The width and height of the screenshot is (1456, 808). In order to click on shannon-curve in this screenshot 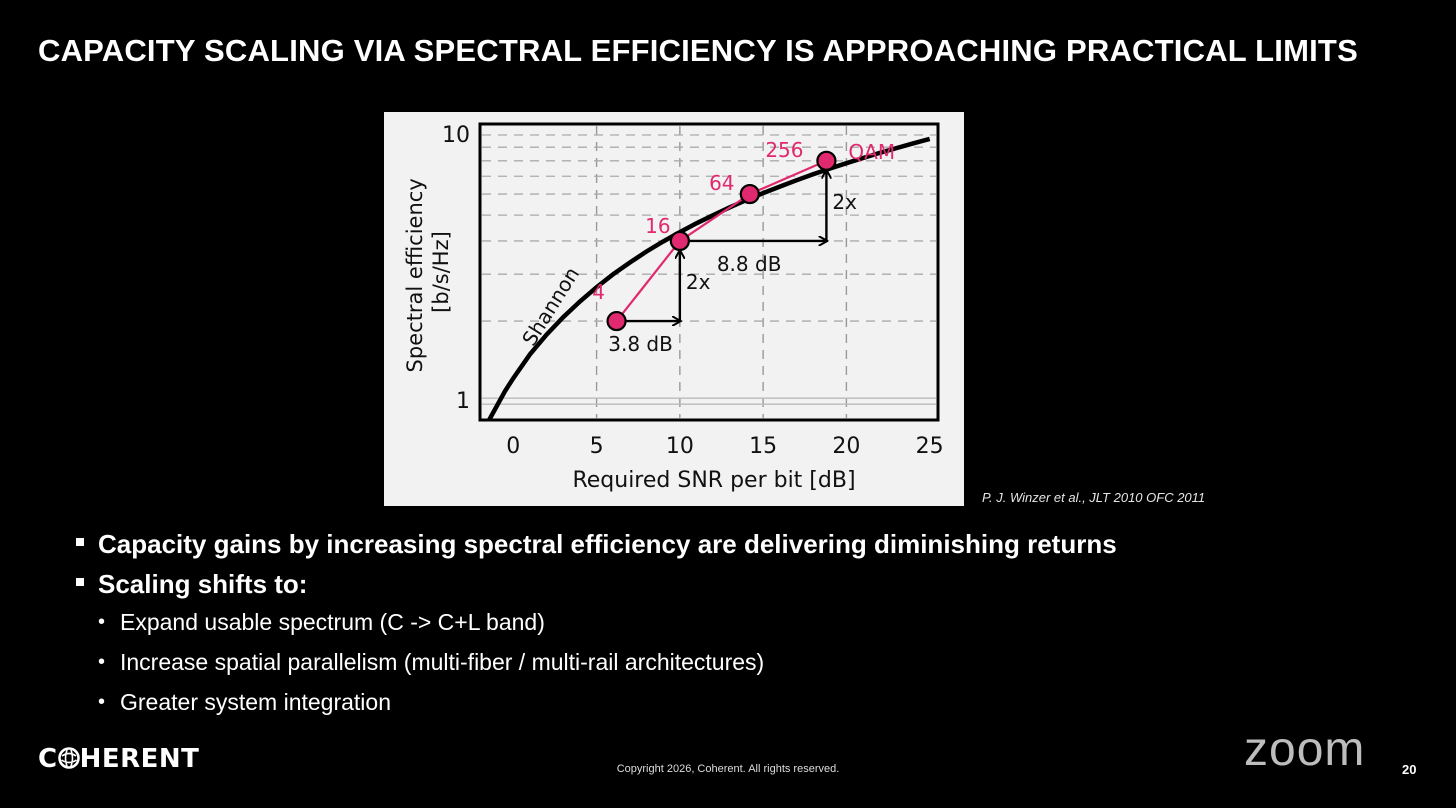, I will do `click(708, 278)`.